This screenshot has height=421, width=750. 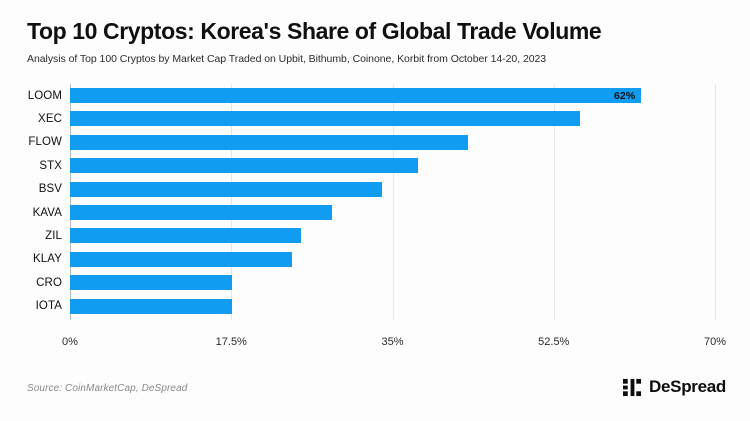 I want to click on gridline-17-5pct, so click(x=232, y=202).